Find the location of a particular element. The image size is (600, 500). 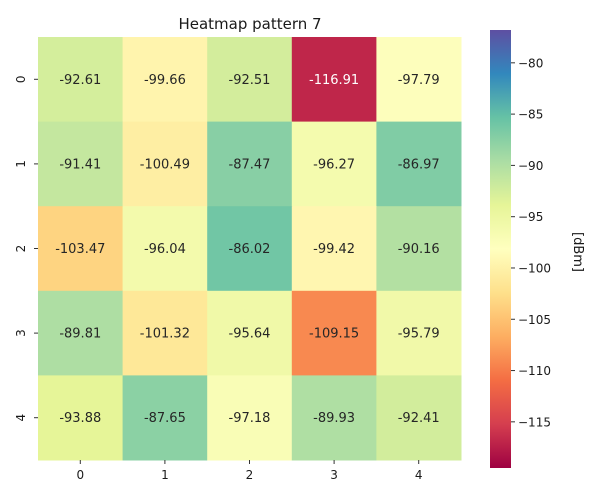

cell-value-label: -90.16 is located at coordinates (419, 249).